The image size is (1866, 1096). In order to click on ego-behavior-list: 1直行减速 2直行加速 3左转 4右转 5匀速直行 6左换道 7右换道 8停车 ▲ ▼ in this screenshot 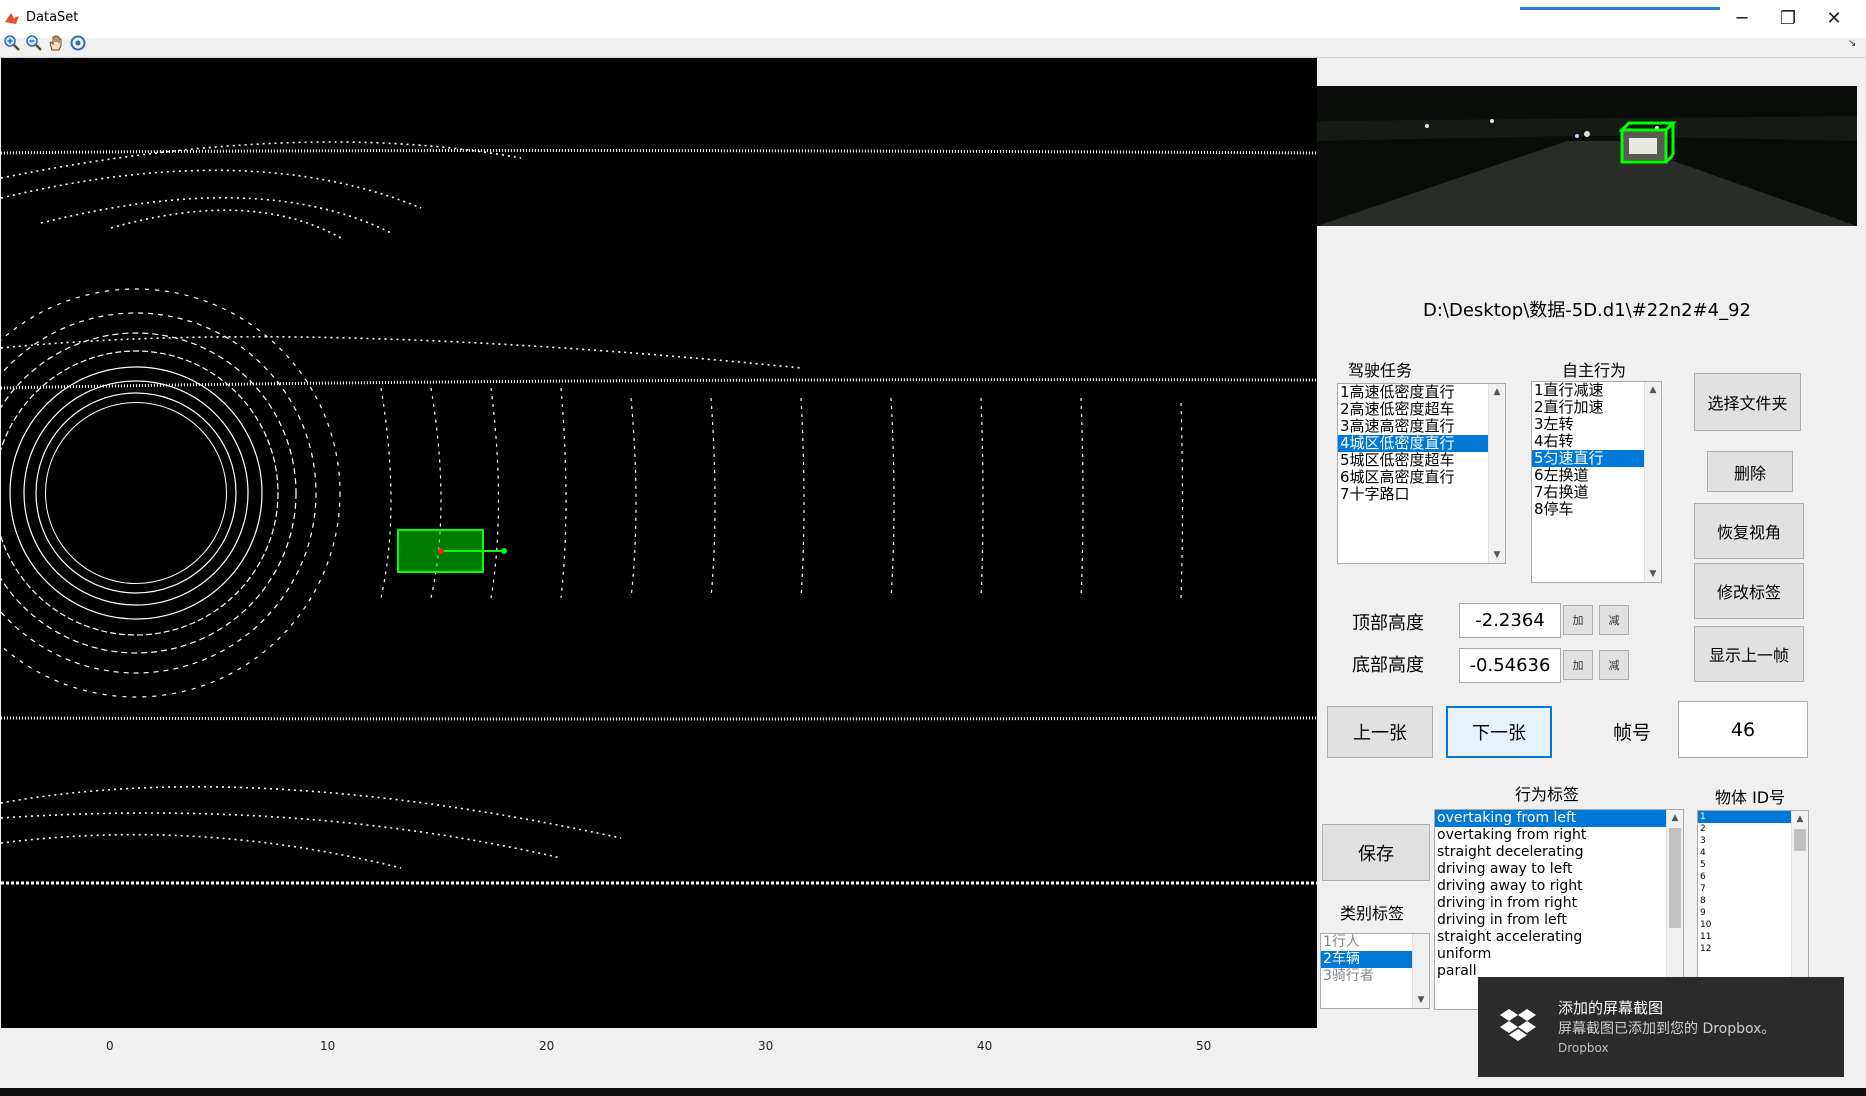, I will do `click(1596, 482)`.